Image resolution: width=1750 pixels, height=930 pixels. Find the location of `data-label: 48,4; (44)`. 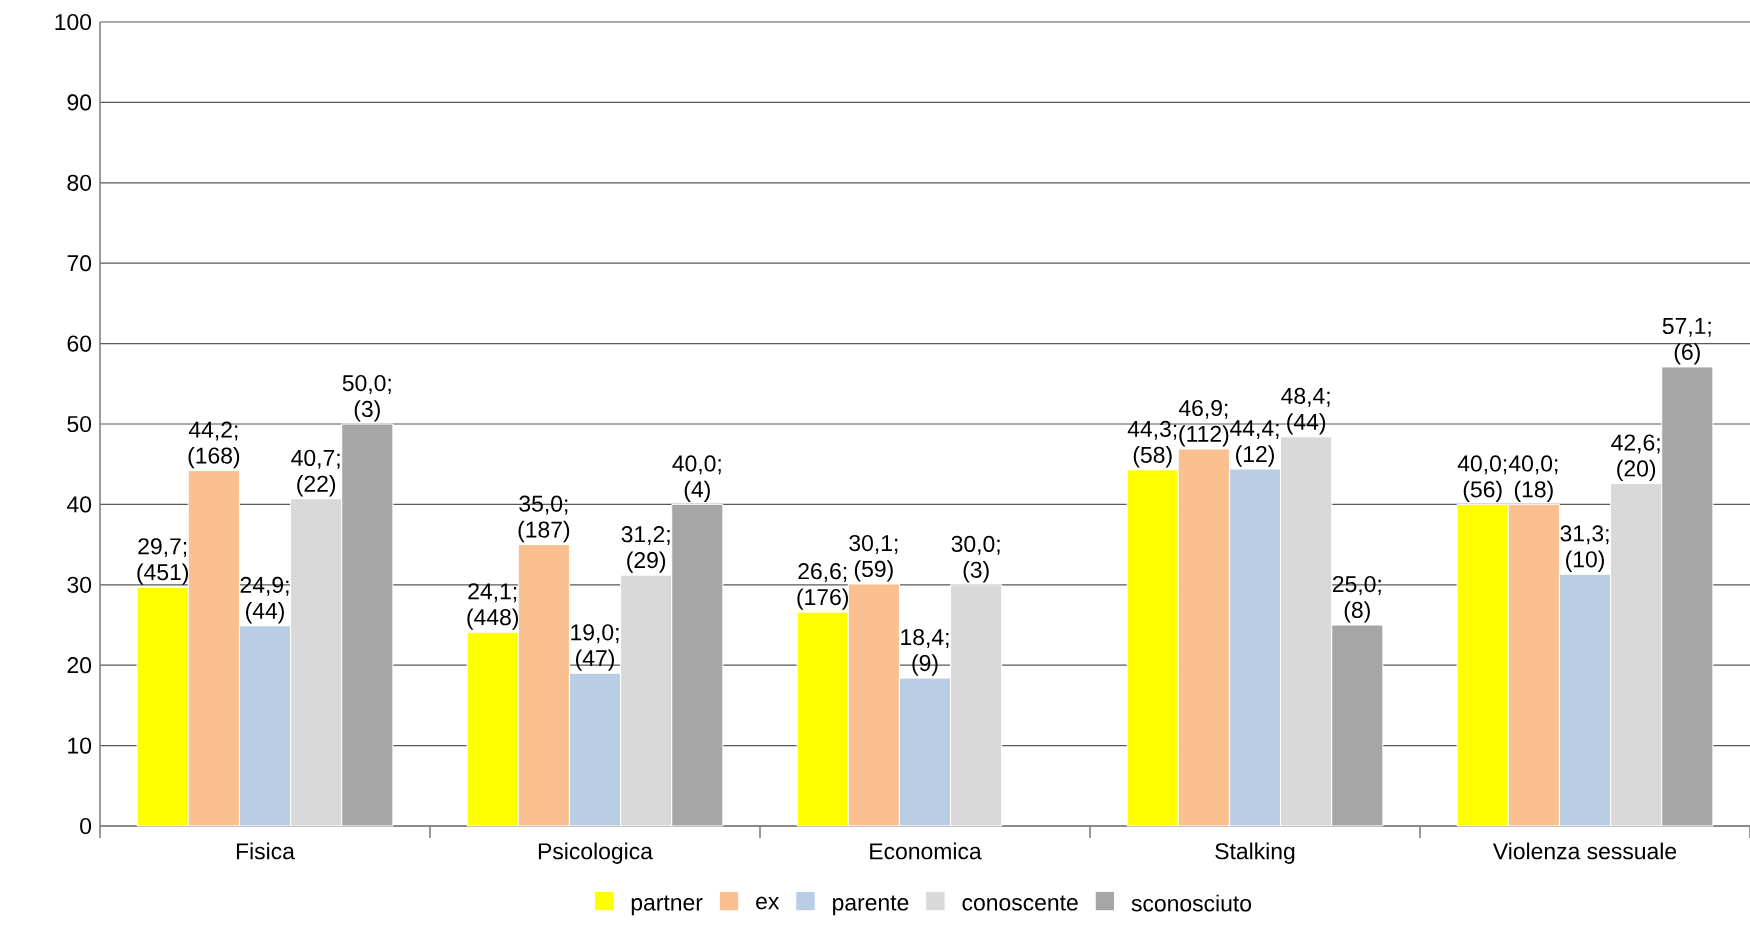

data-label: 48,4; (44) is located at coordinates (1305, 411).